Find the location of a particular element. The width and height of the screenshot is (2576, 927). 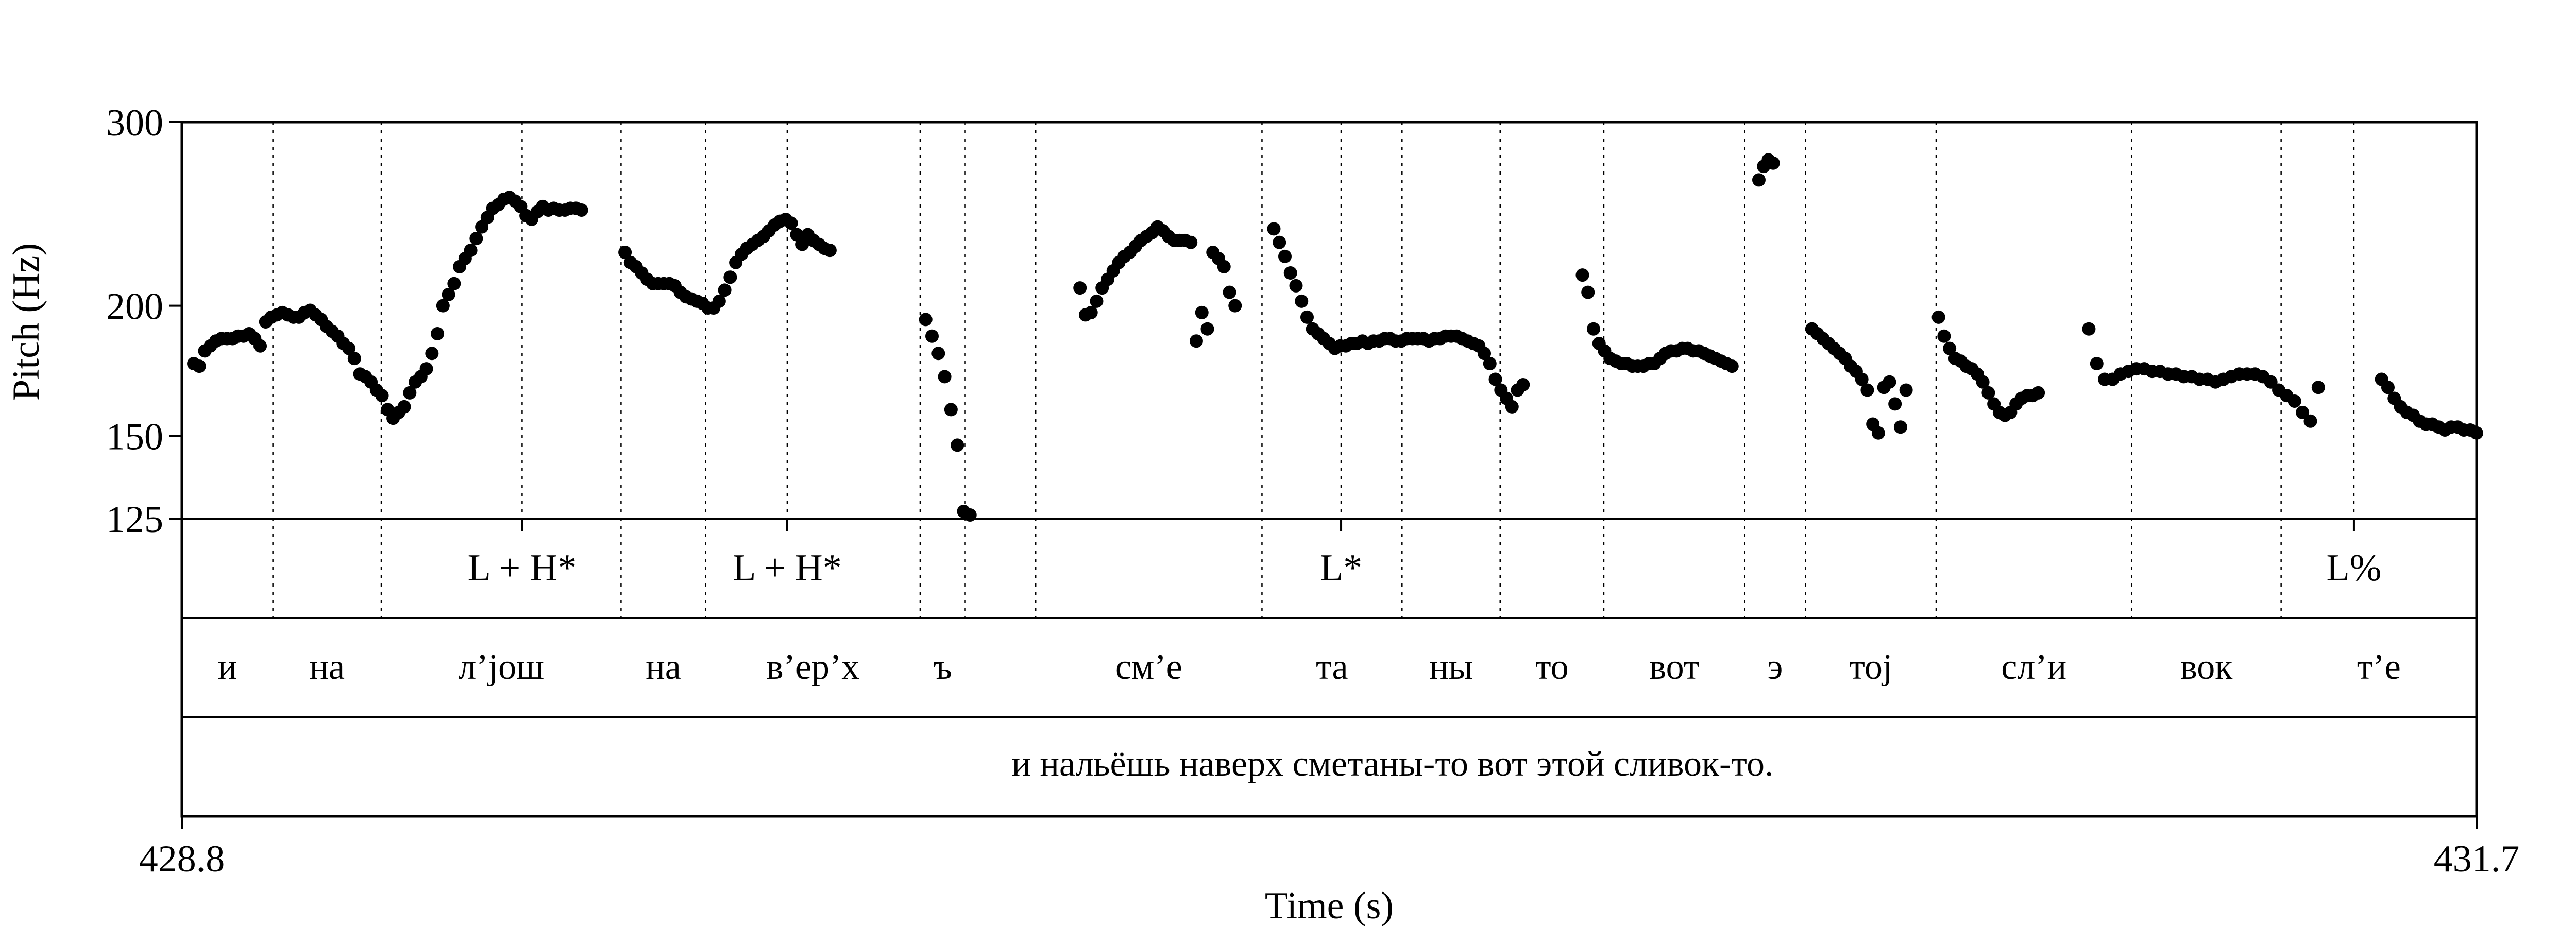

segment-label: вок is located at coordinates (2206, 667).